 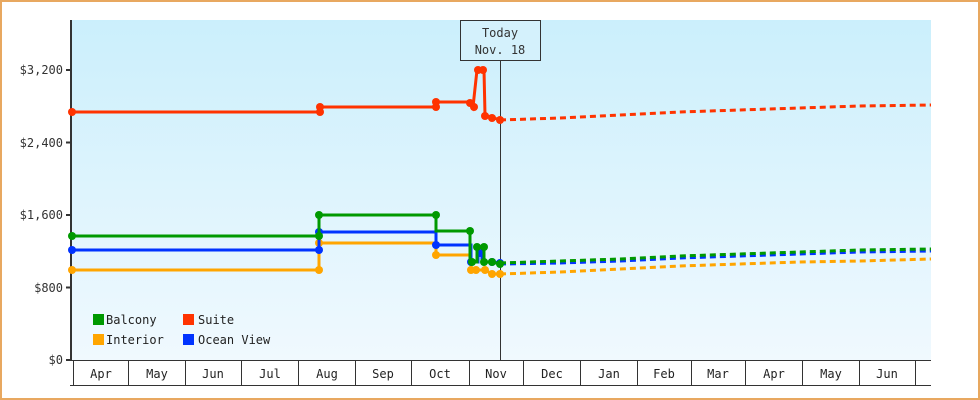 I want to click on legend-label: Ocean View, so click(x=234, y=340).